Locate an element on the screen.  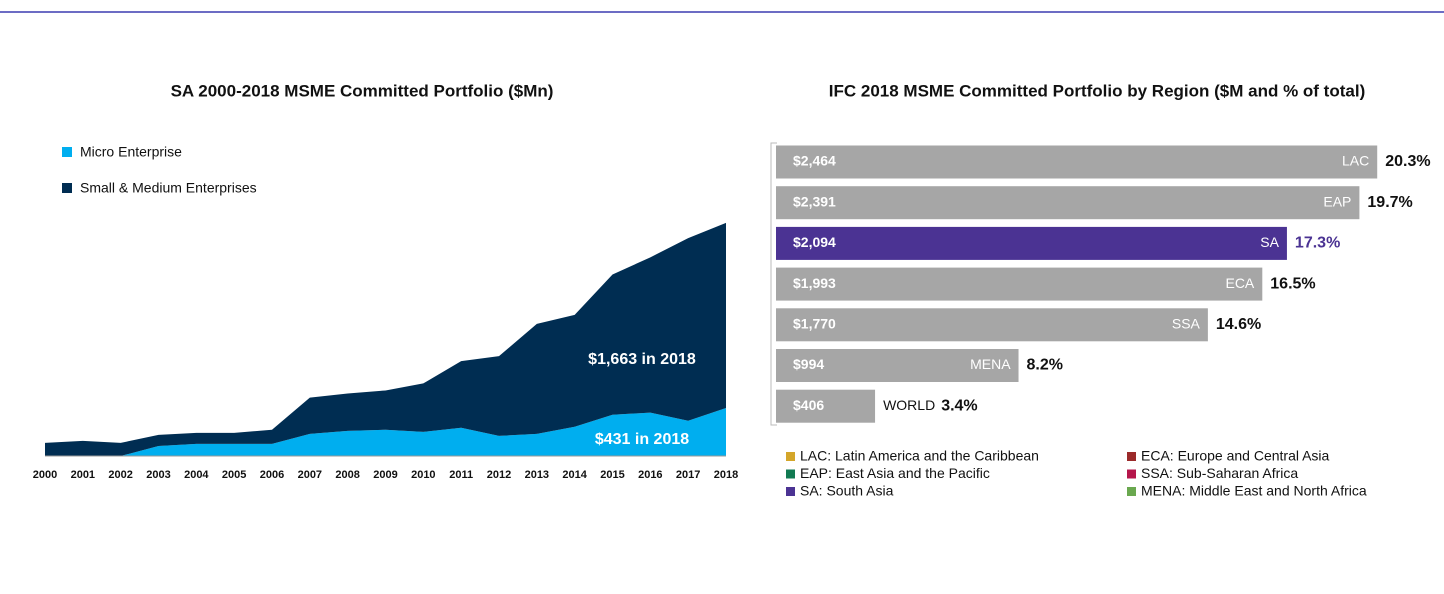
value-label: $1,770 is located at coordinates (814, 324).